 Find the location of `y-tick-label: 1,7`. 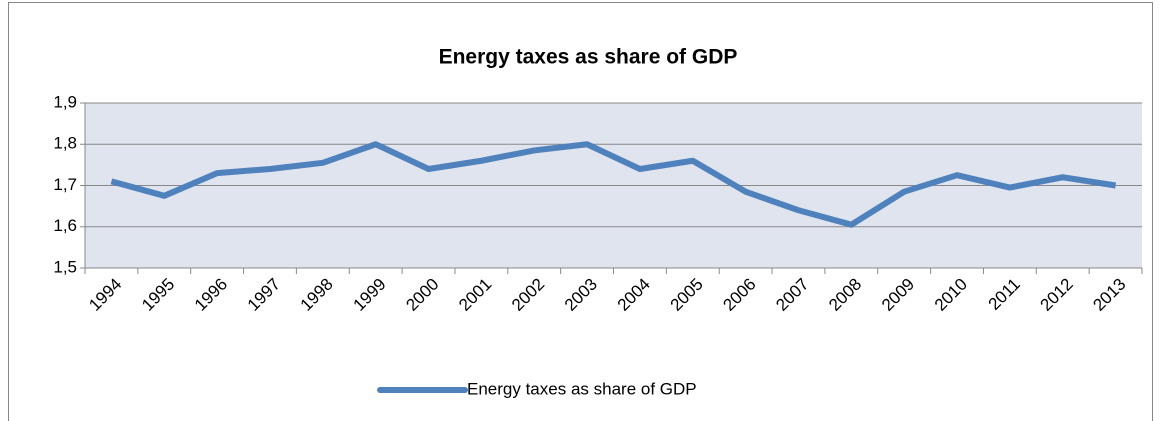

y-tick-label: 1,7 is located at coordinates (65, 184).